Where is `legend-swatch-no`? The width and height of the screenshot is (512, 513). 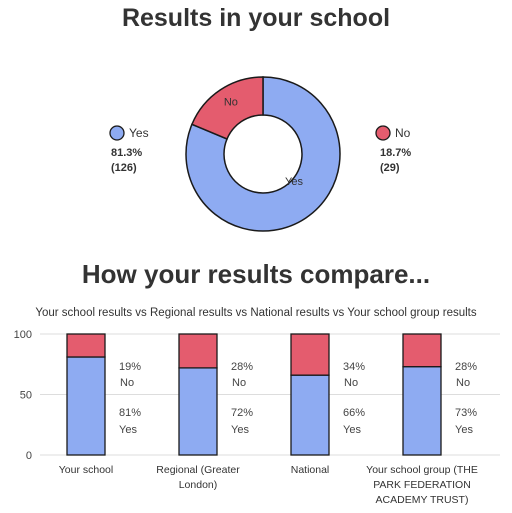
legend-swatch-no is located at coordinates (383, 133).